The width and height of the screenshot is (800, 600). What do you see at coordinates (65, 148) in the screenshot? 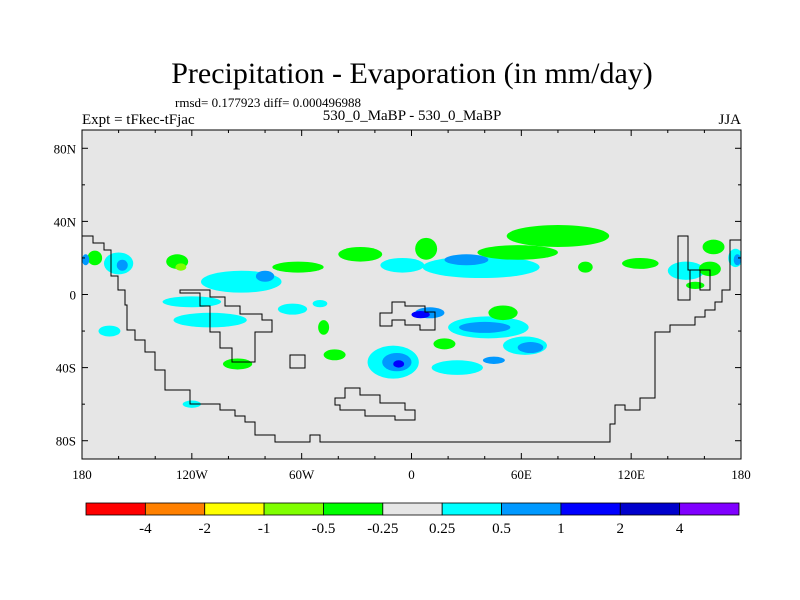
I see `y-tick-label: 80N` at bounding box center [65, 148].